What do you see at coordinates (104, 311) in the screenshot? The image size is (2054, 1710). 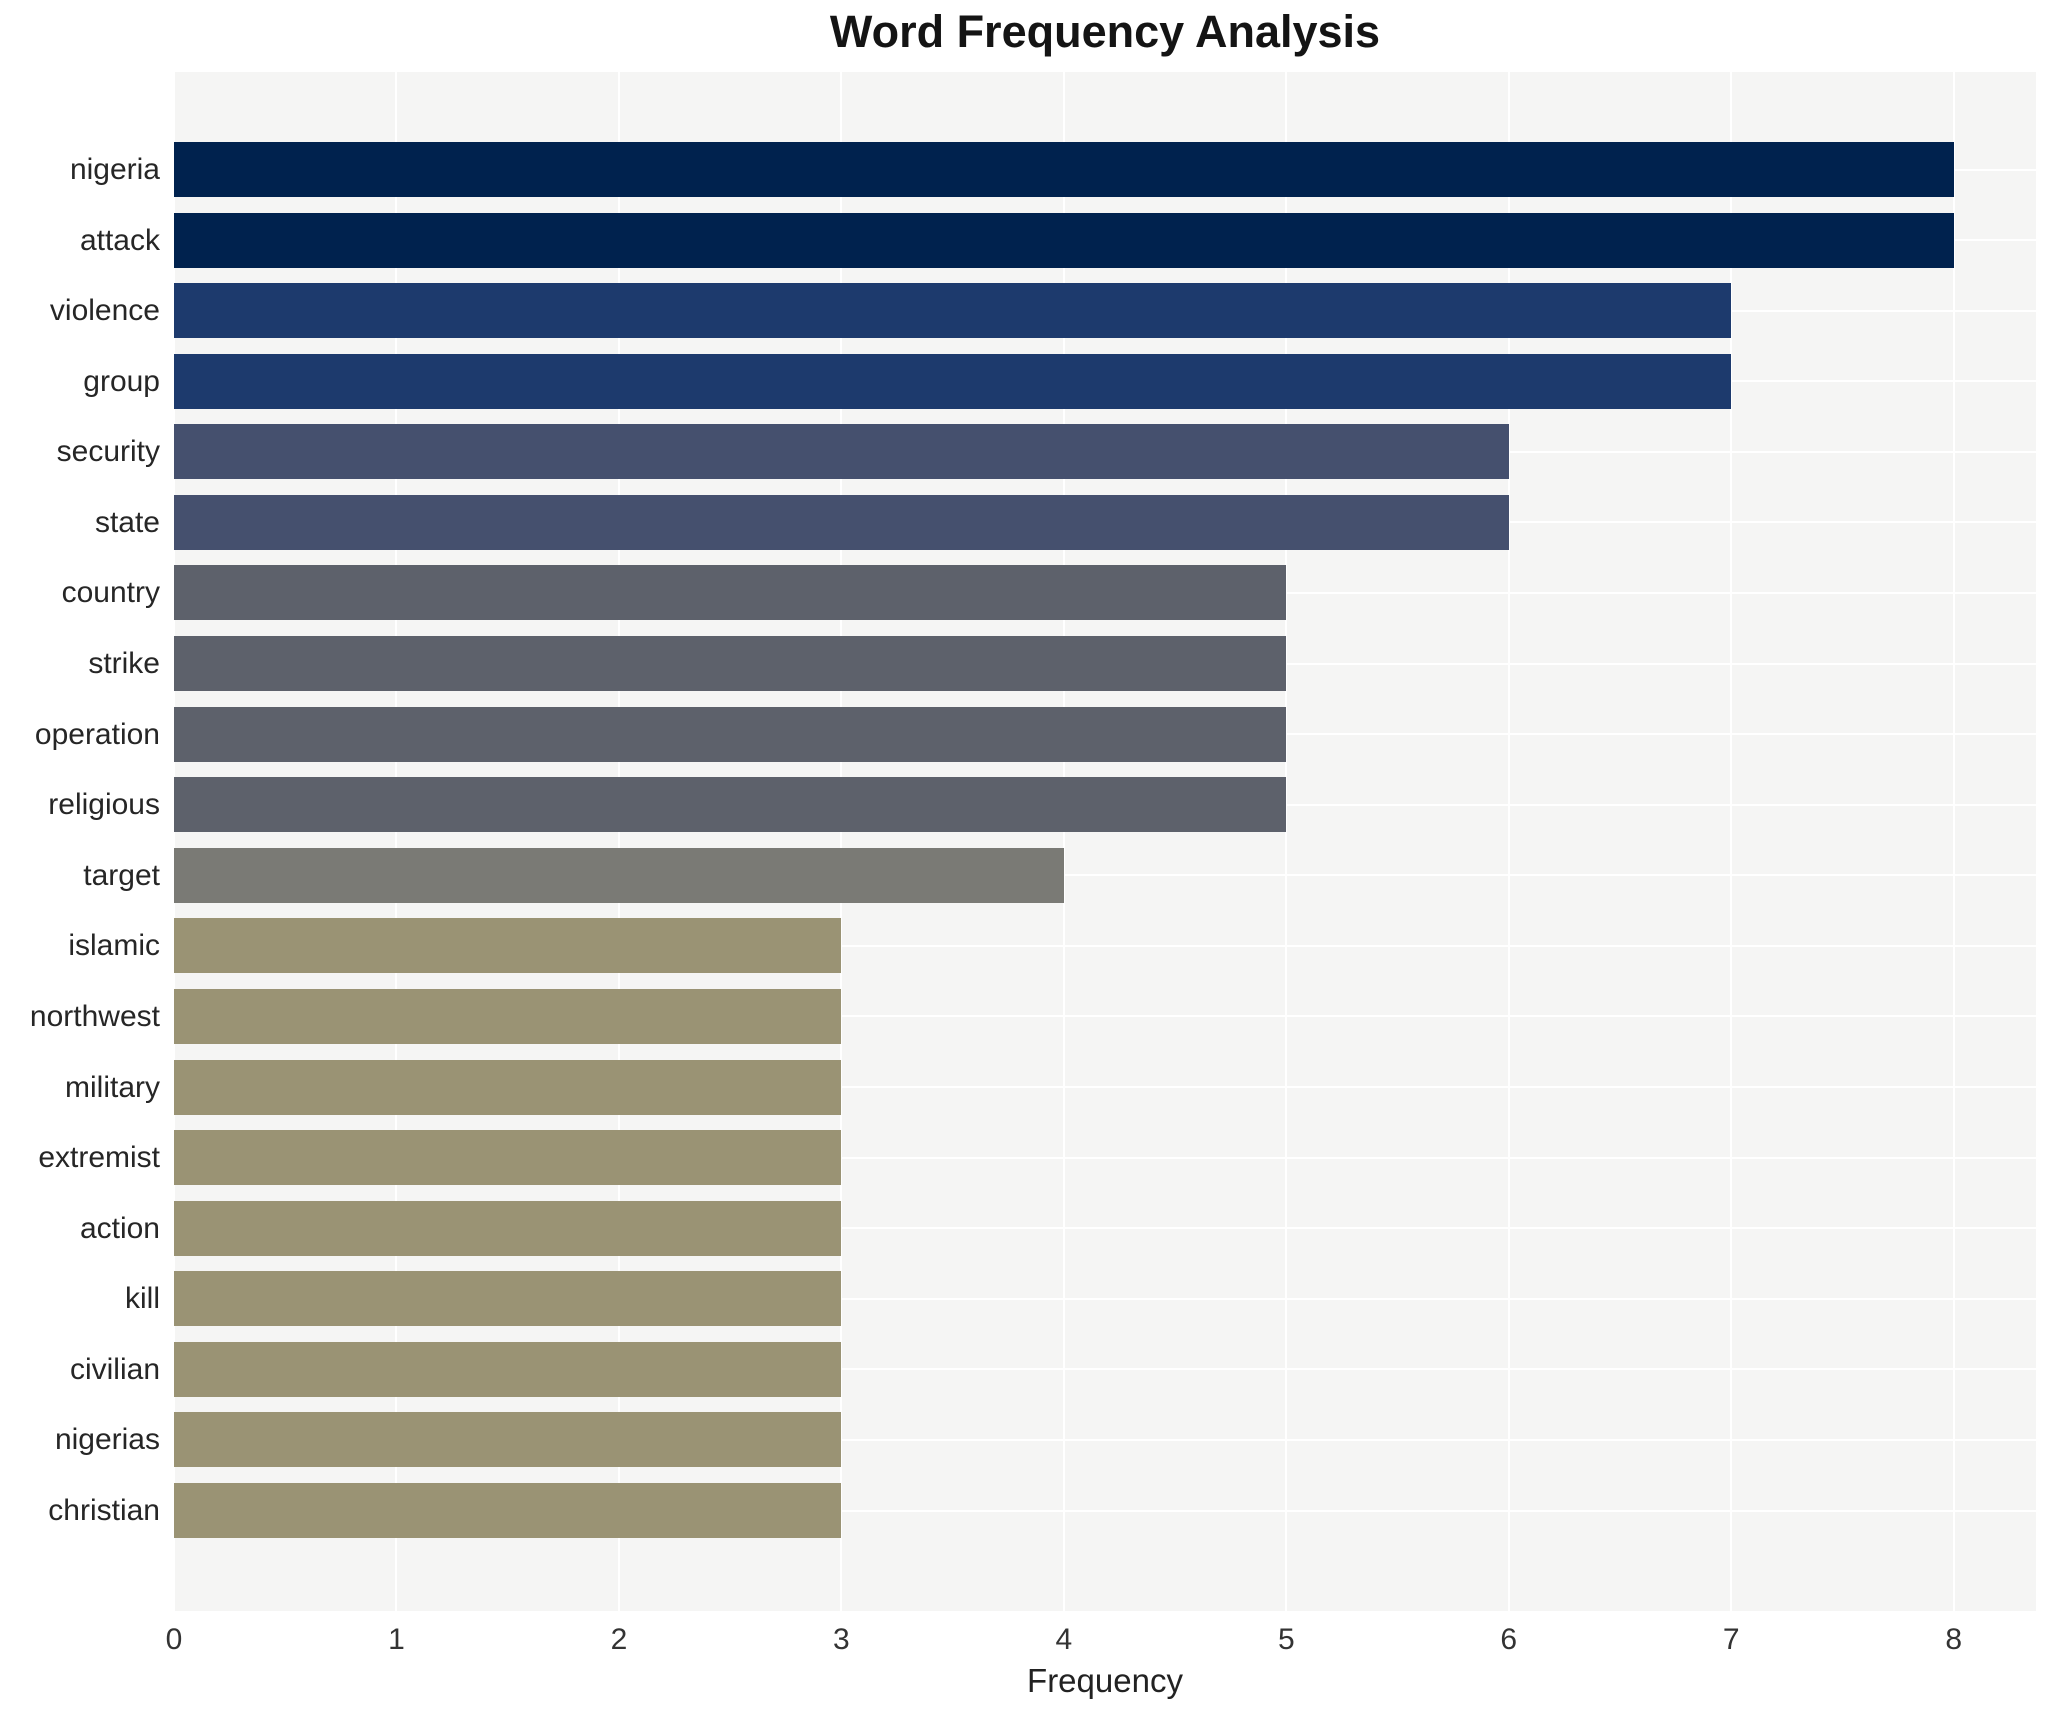 I see `y-axis-label-violence: violence` at bounding box center [104, 311].